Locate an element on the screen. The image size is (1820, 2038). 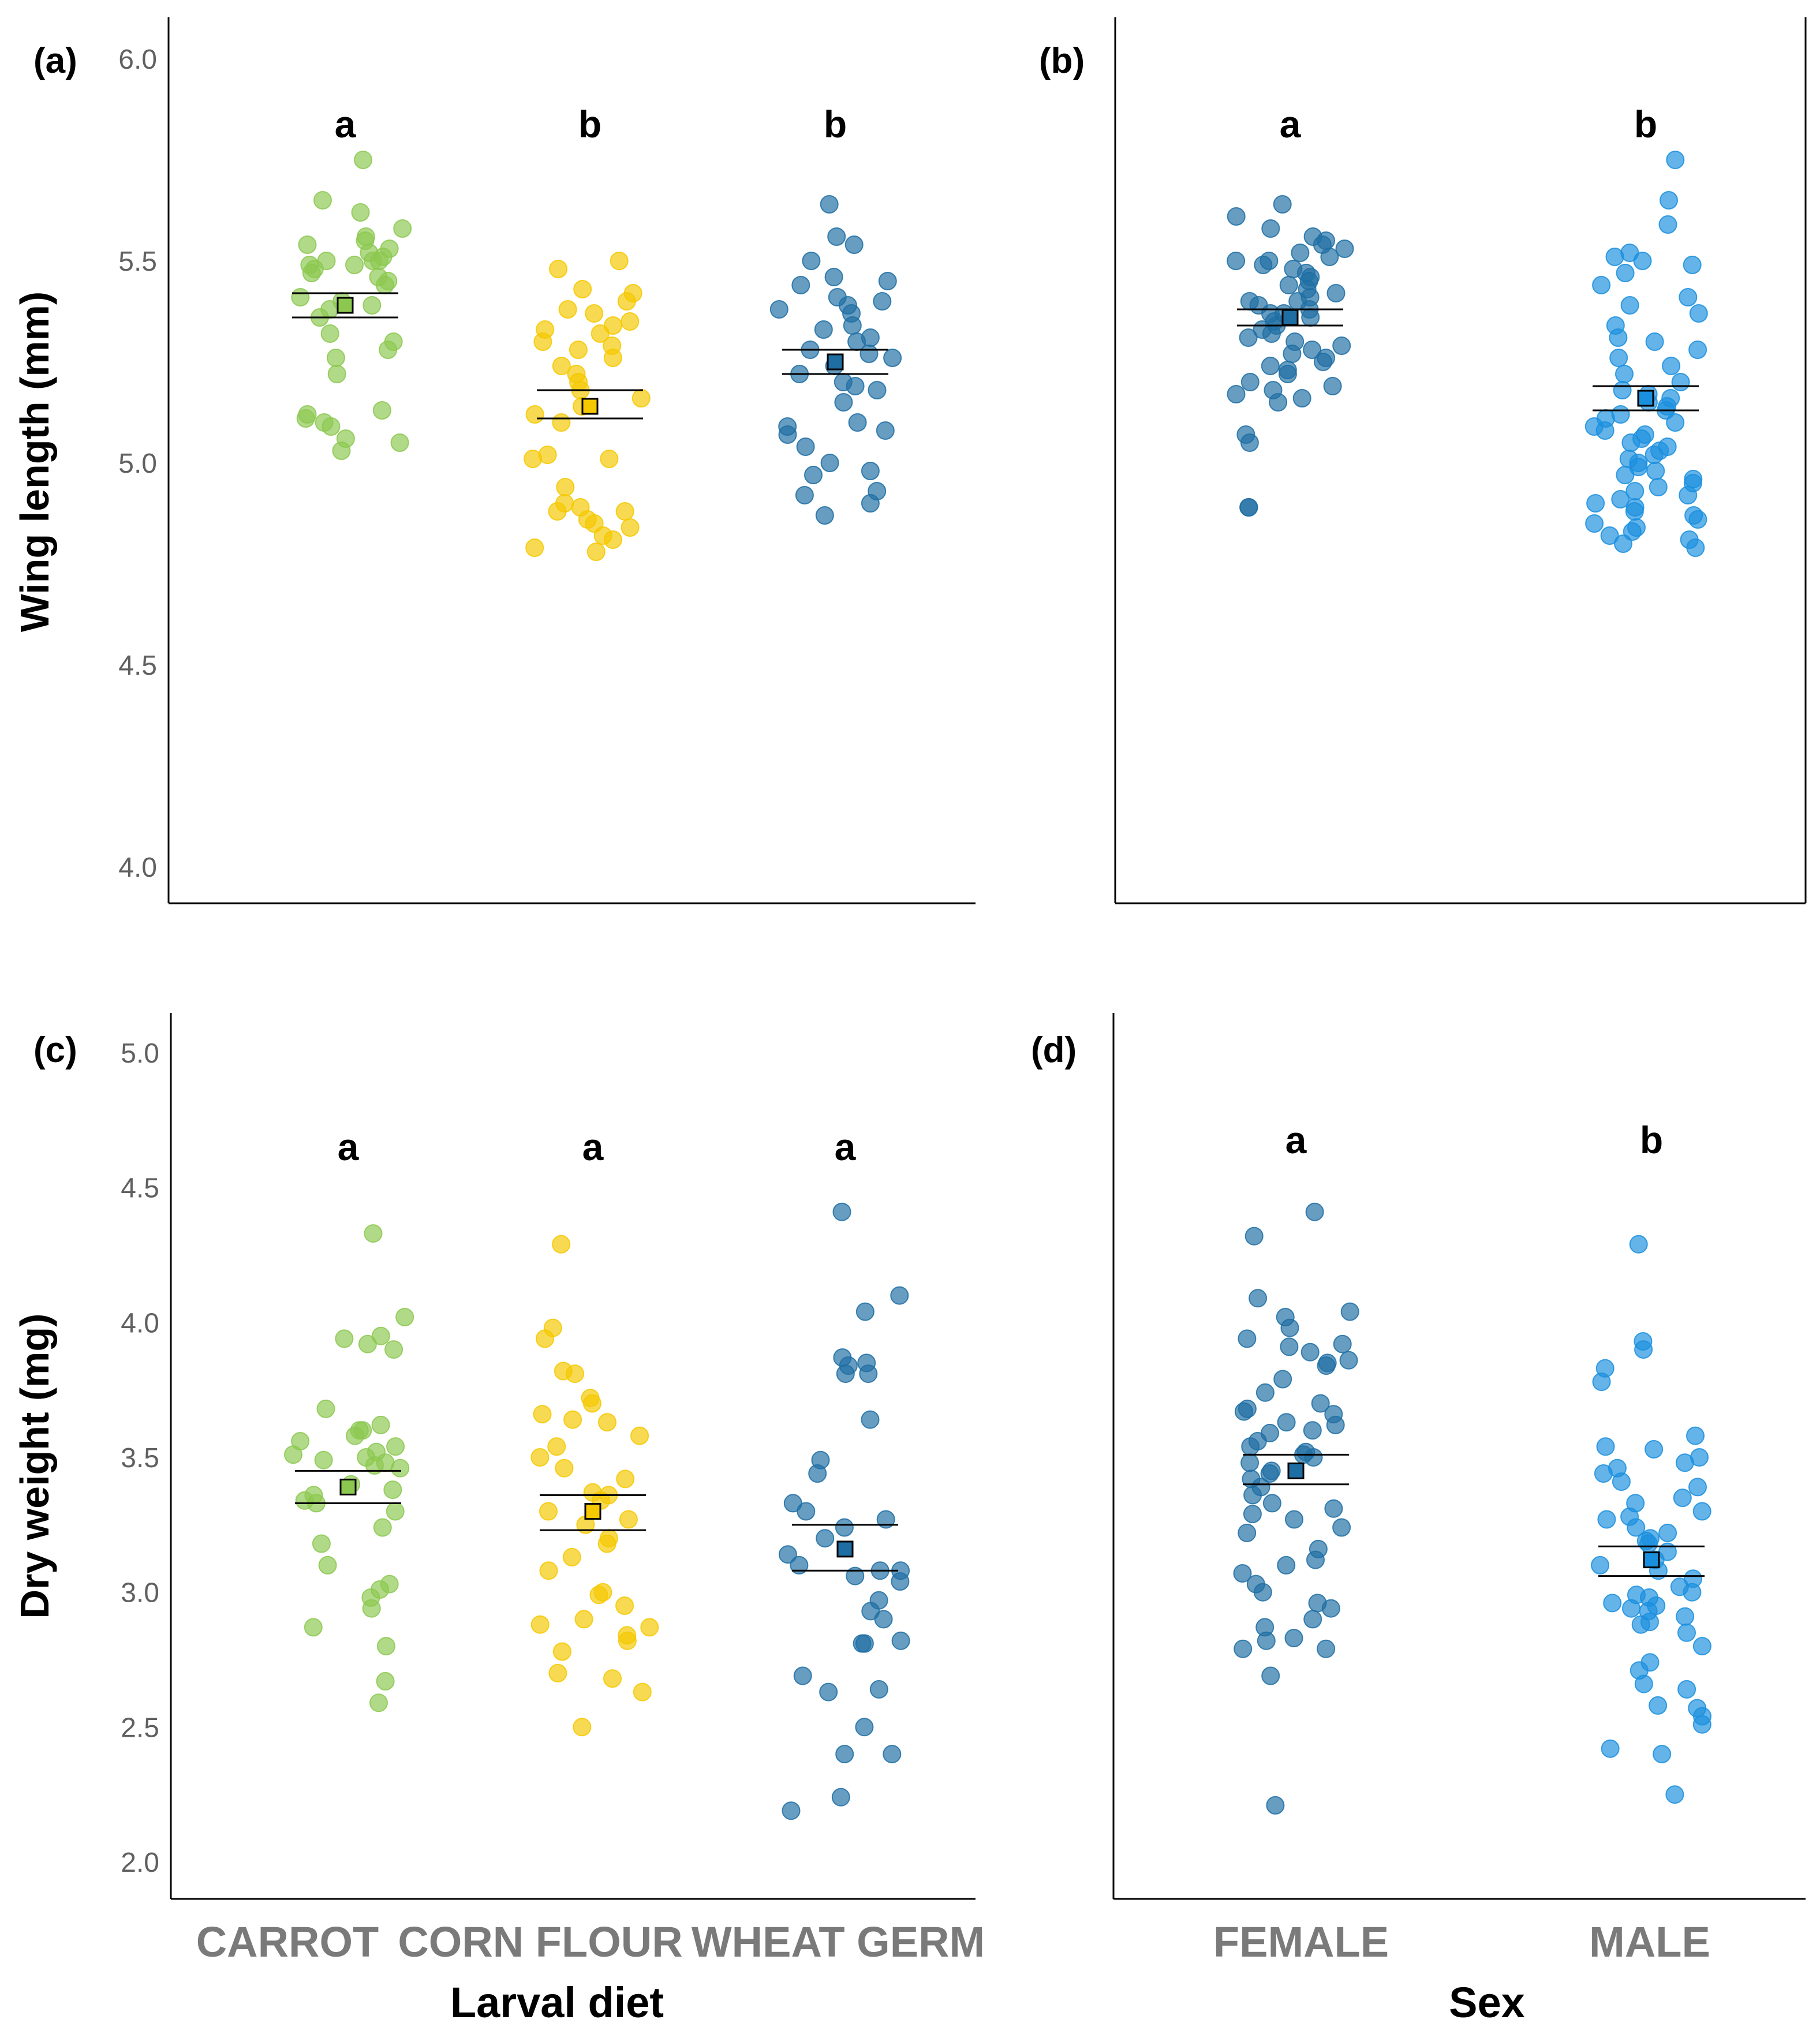
y-tick-label-a: 4.5 is located at coordinates (137, 665).